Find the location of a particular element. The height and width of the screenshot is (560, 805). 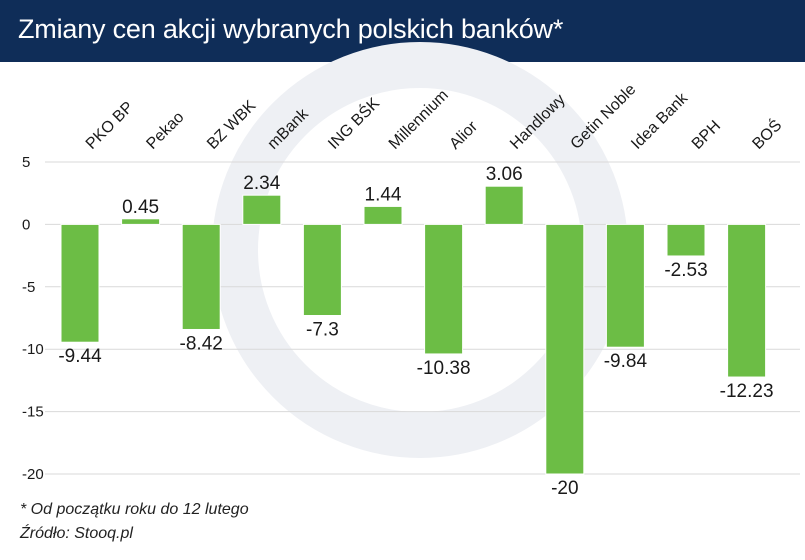

value-label: -9.44 is located at coordinates (80, 356).